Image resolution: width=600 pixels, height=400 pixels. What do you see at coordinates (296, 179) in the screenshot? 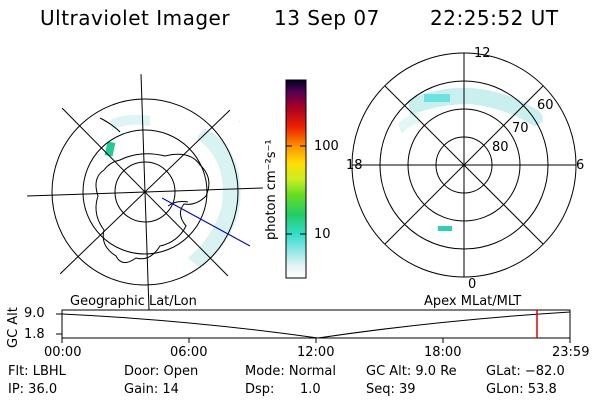
I see `color-scale` at bounding box center [296, 179].